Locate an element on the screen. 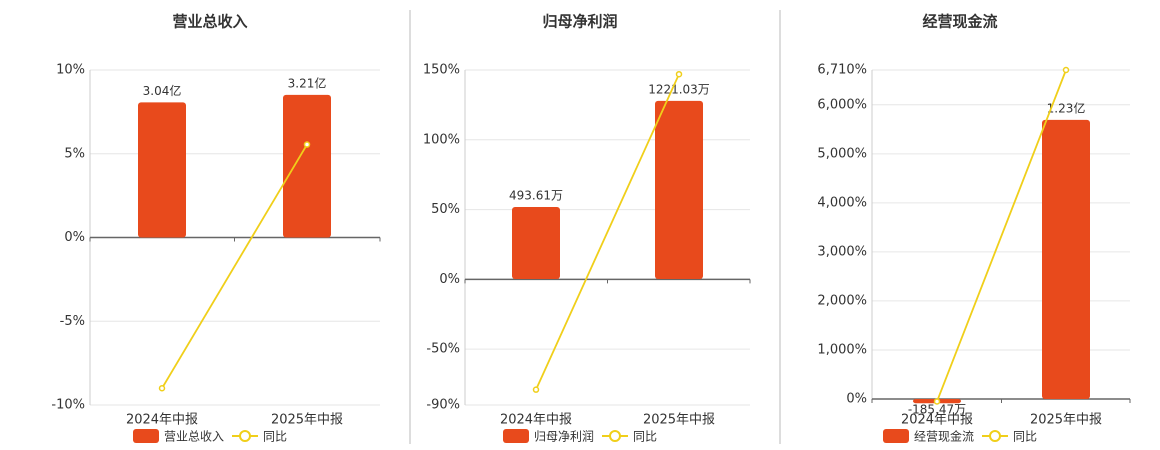 Image resolution: width=1160 pixels, height=450 pixels. value-label: 493.61万 is located at coordinates (536, 196).